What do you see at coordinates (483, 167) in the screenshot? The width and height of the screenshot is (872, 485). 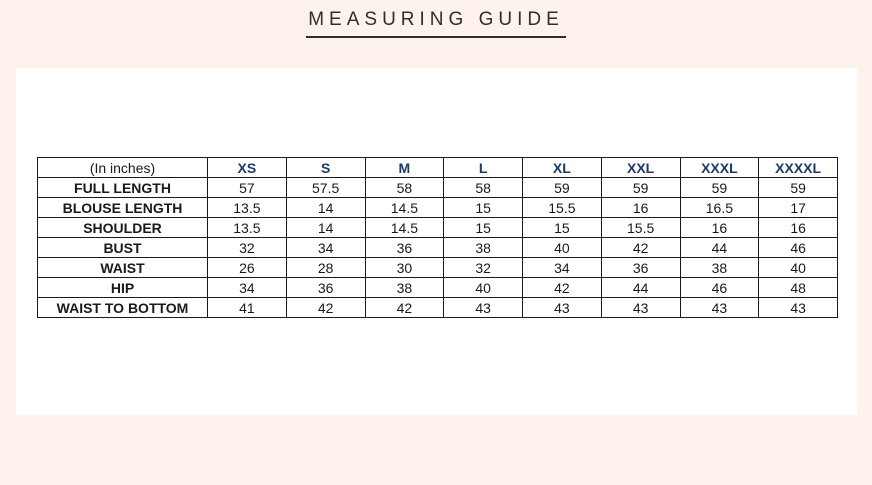 I see `size-header-l: L` at bounding box center [483, 167].